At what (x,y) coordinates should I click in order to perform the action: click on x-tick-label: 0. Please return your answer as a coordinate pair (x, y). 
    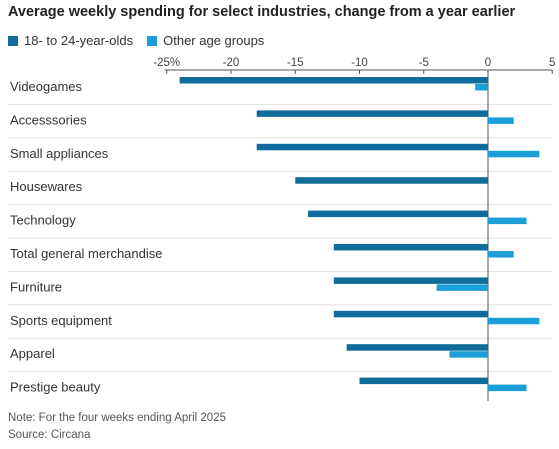
    Looking at the image, I should click on (488, 63).